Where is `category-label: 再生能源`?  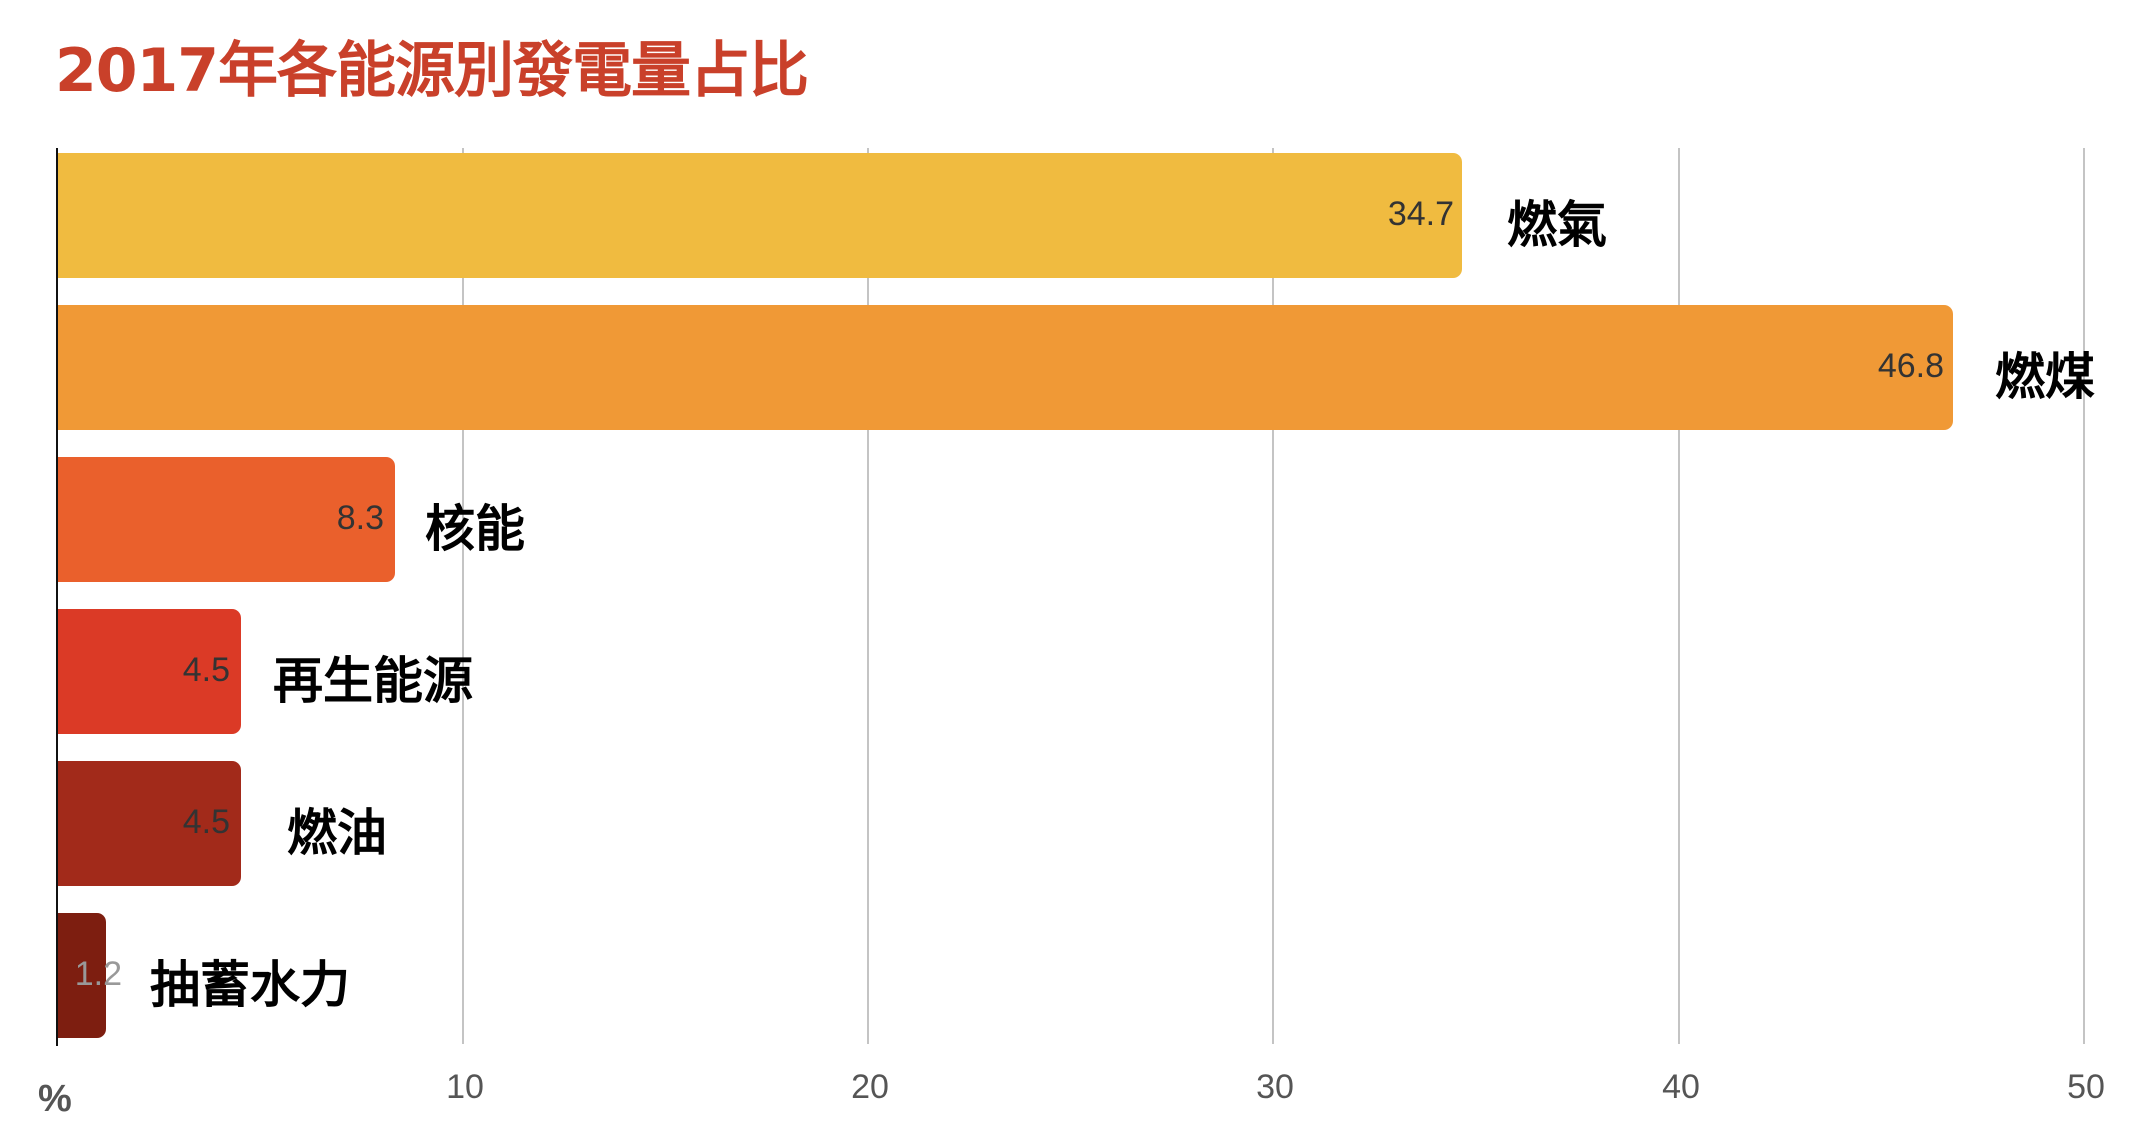 category-label: 再生能源 is located at coordinates (373, 681).